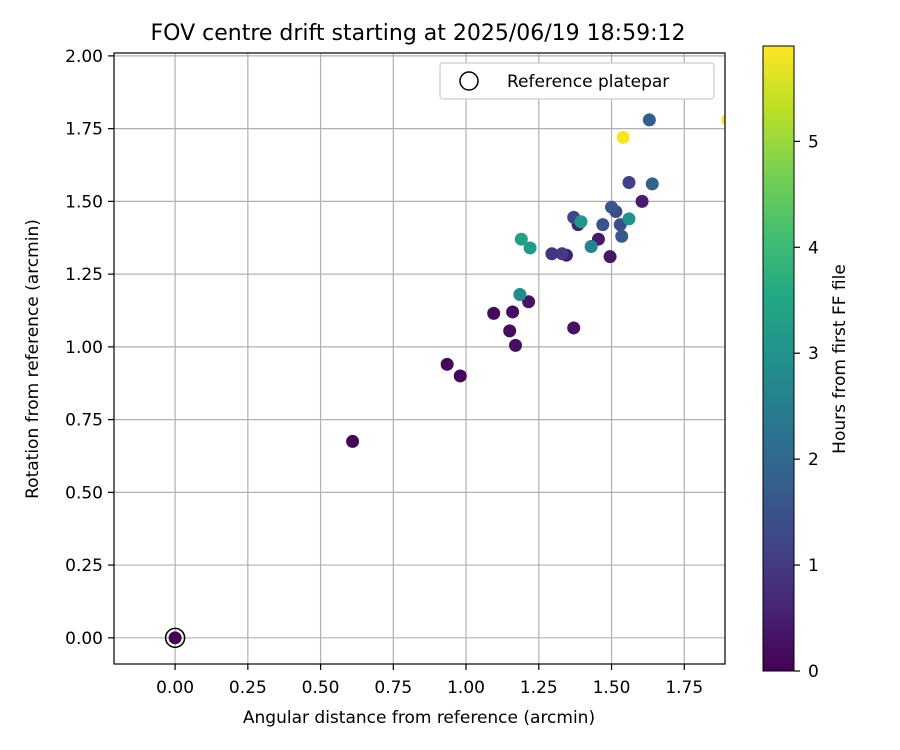  I want to click on legend-box, so click(577, 81).